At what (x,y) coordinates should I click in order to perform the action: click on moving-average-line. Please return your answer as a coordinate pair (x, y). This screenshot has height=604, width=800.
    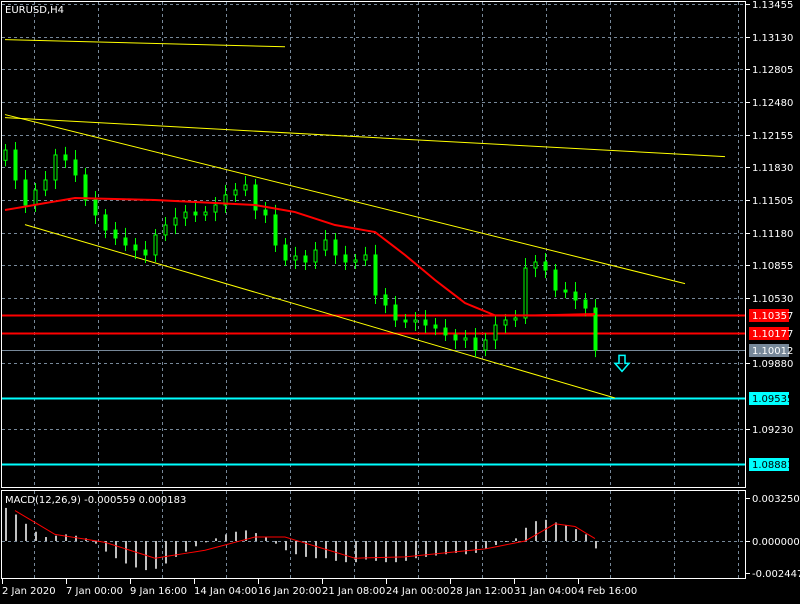
    Looking at the image, I should click on (300, 256).